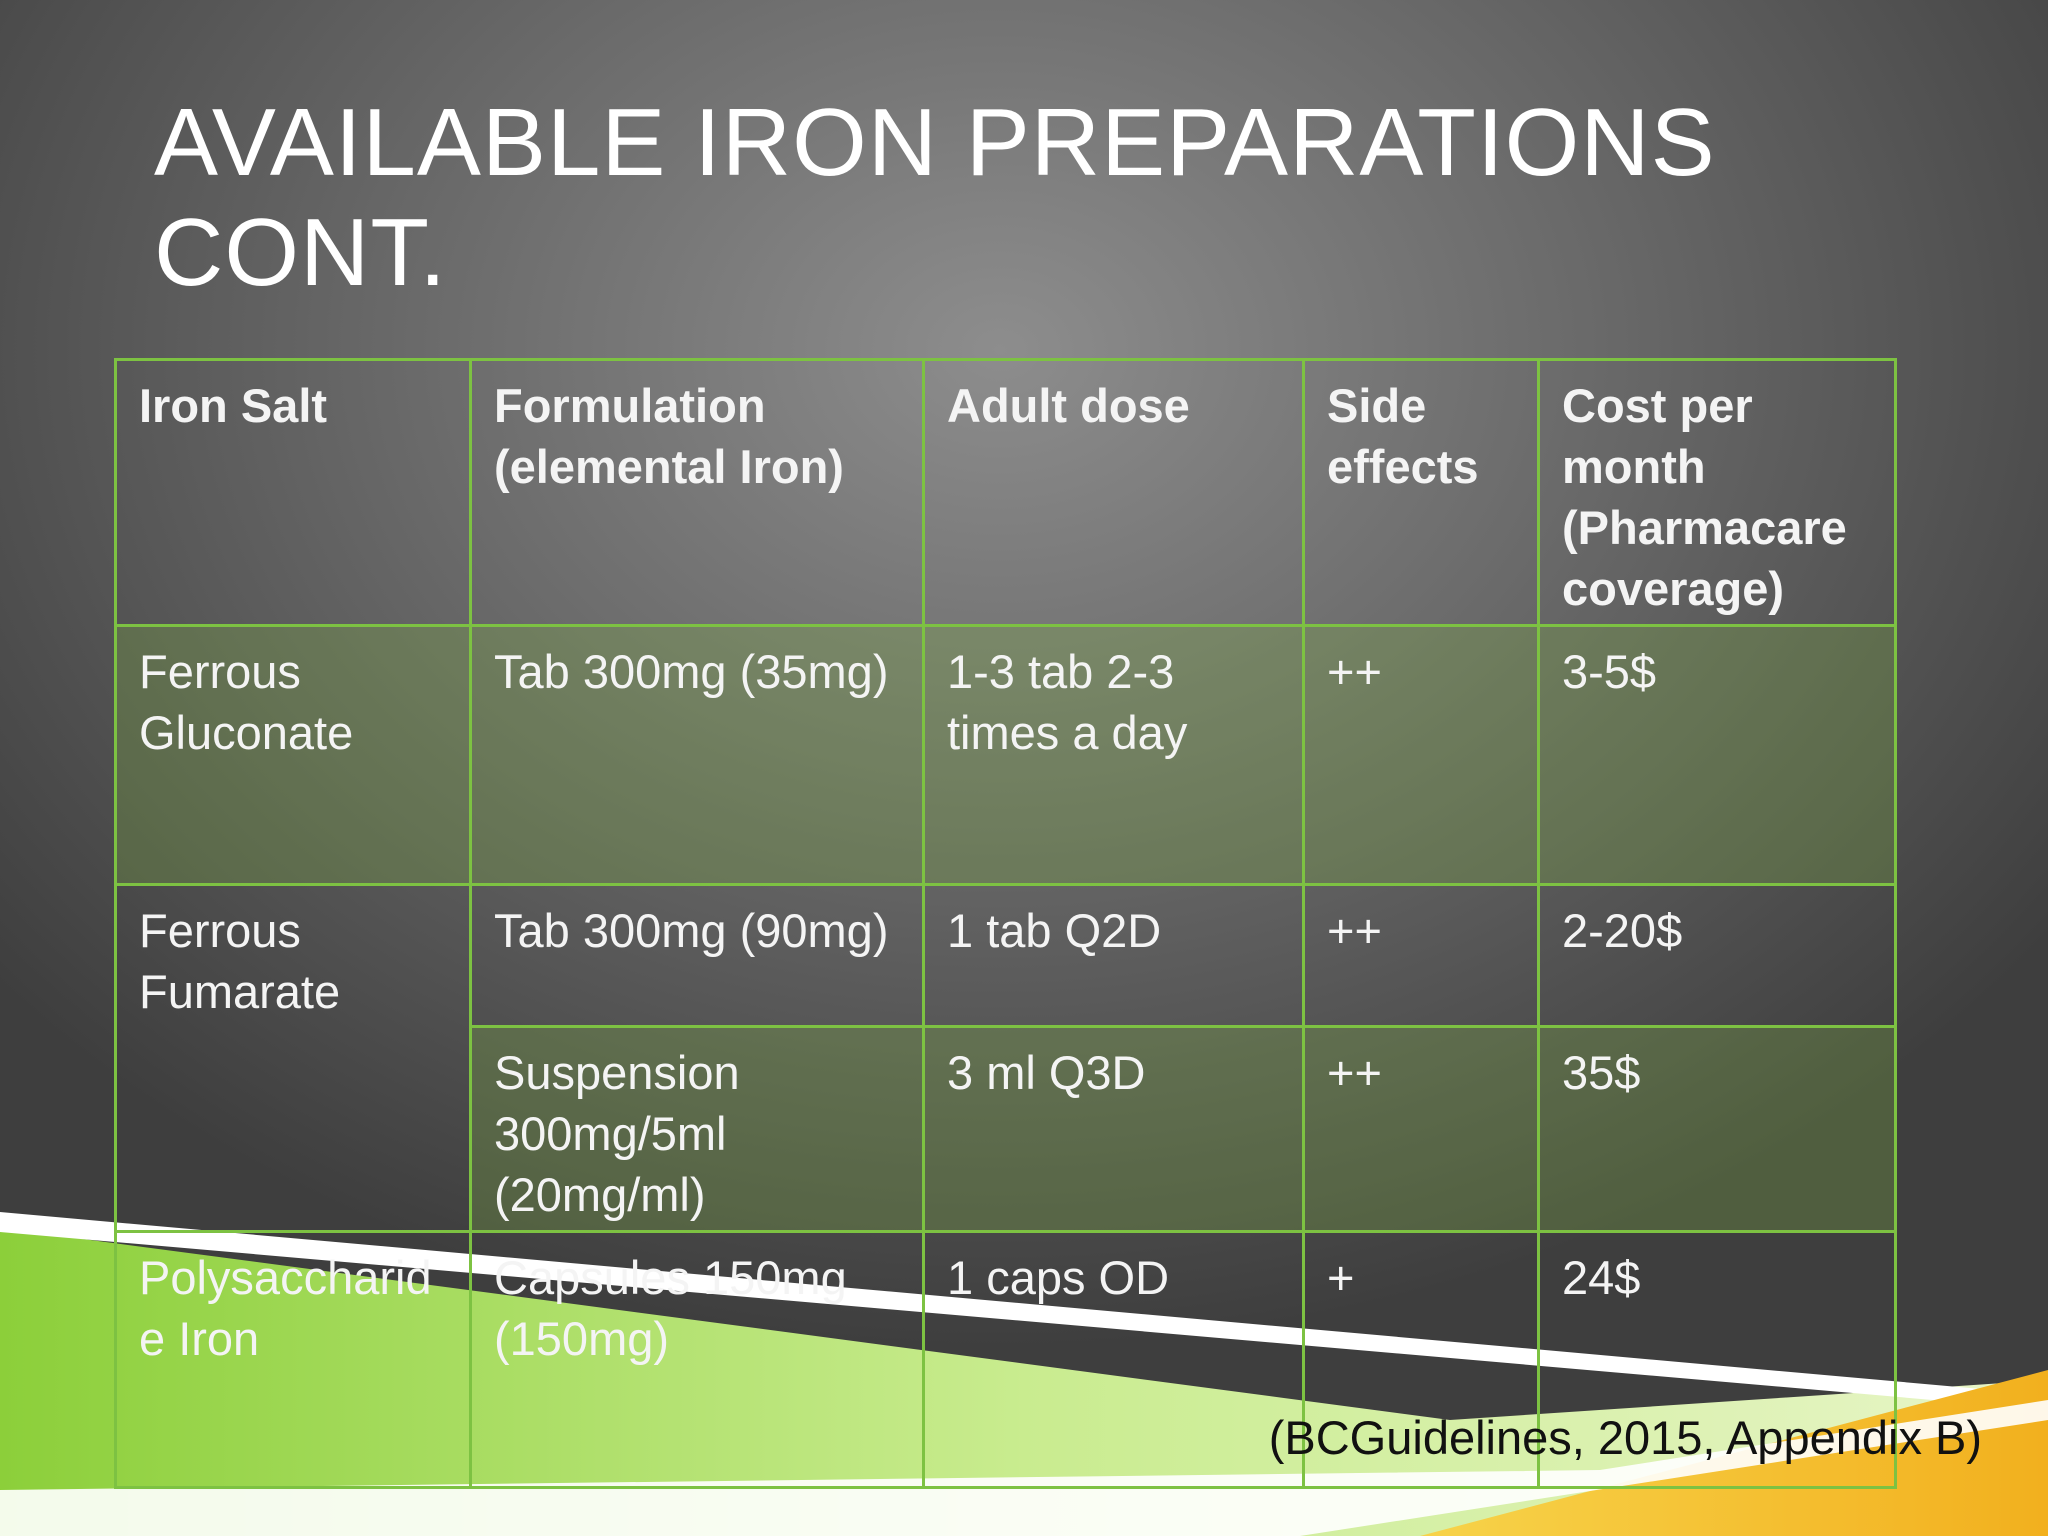 The image size is (2048, 1536). What do you see at coordinates (293, 755) in the screenshot?
I see `table-cell: Ferrous Gluconate` at bounding box center [293, 755].